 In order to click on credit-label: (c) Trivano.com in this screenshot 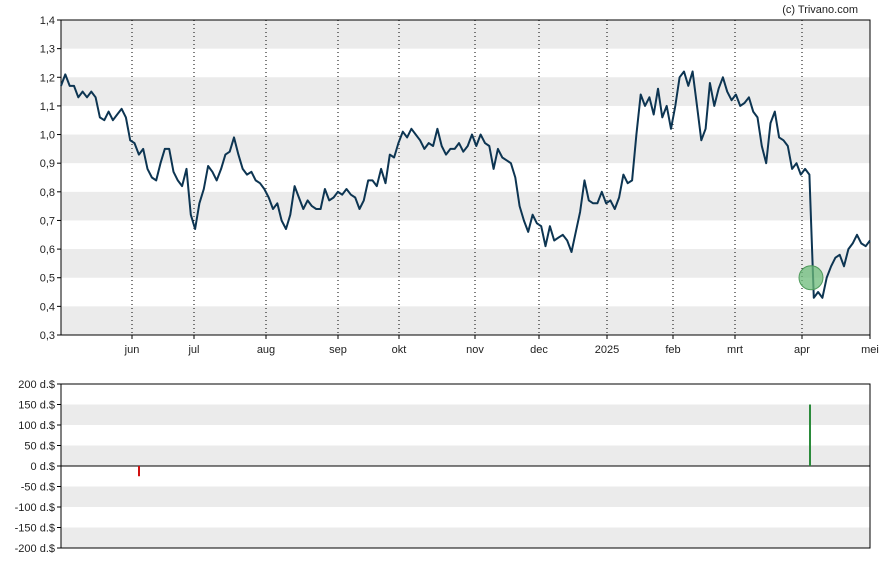, I will do `click(820, 10)`.